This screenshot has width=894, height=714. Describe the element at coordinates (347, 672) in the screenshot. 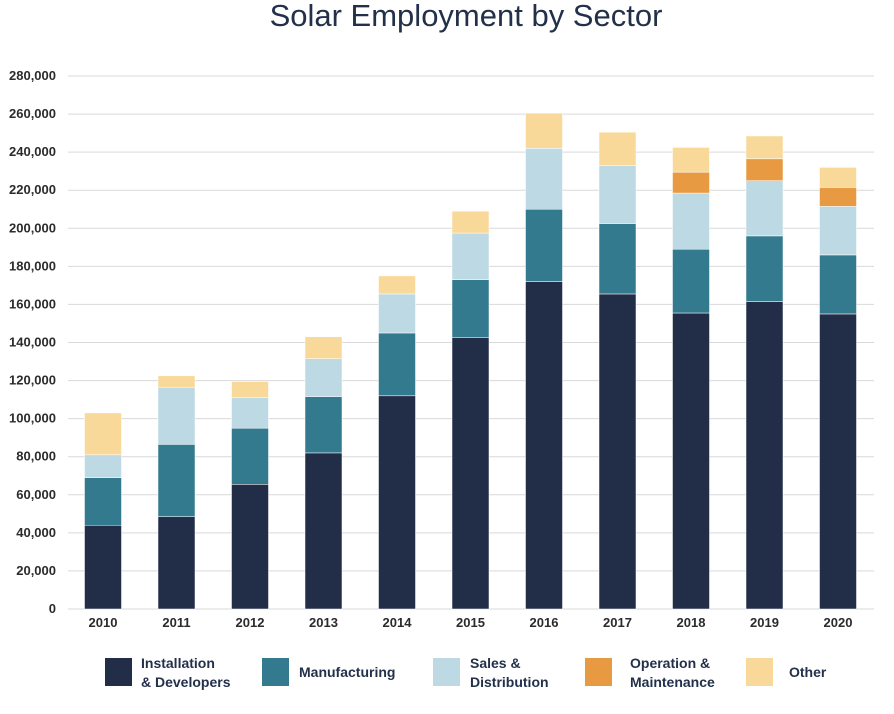

I see `legend-label: Manufacturing` at that location.